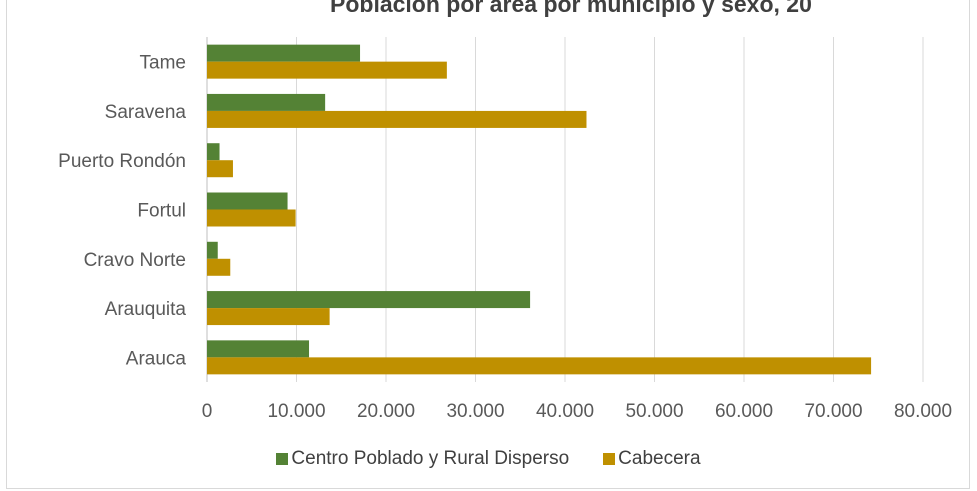 This screenshot has width=977, height=491. What do you see at coordinates (296, 411) in the screenshot?
I see `x-tick-label: 10.000` at bounding box center [296, 411].